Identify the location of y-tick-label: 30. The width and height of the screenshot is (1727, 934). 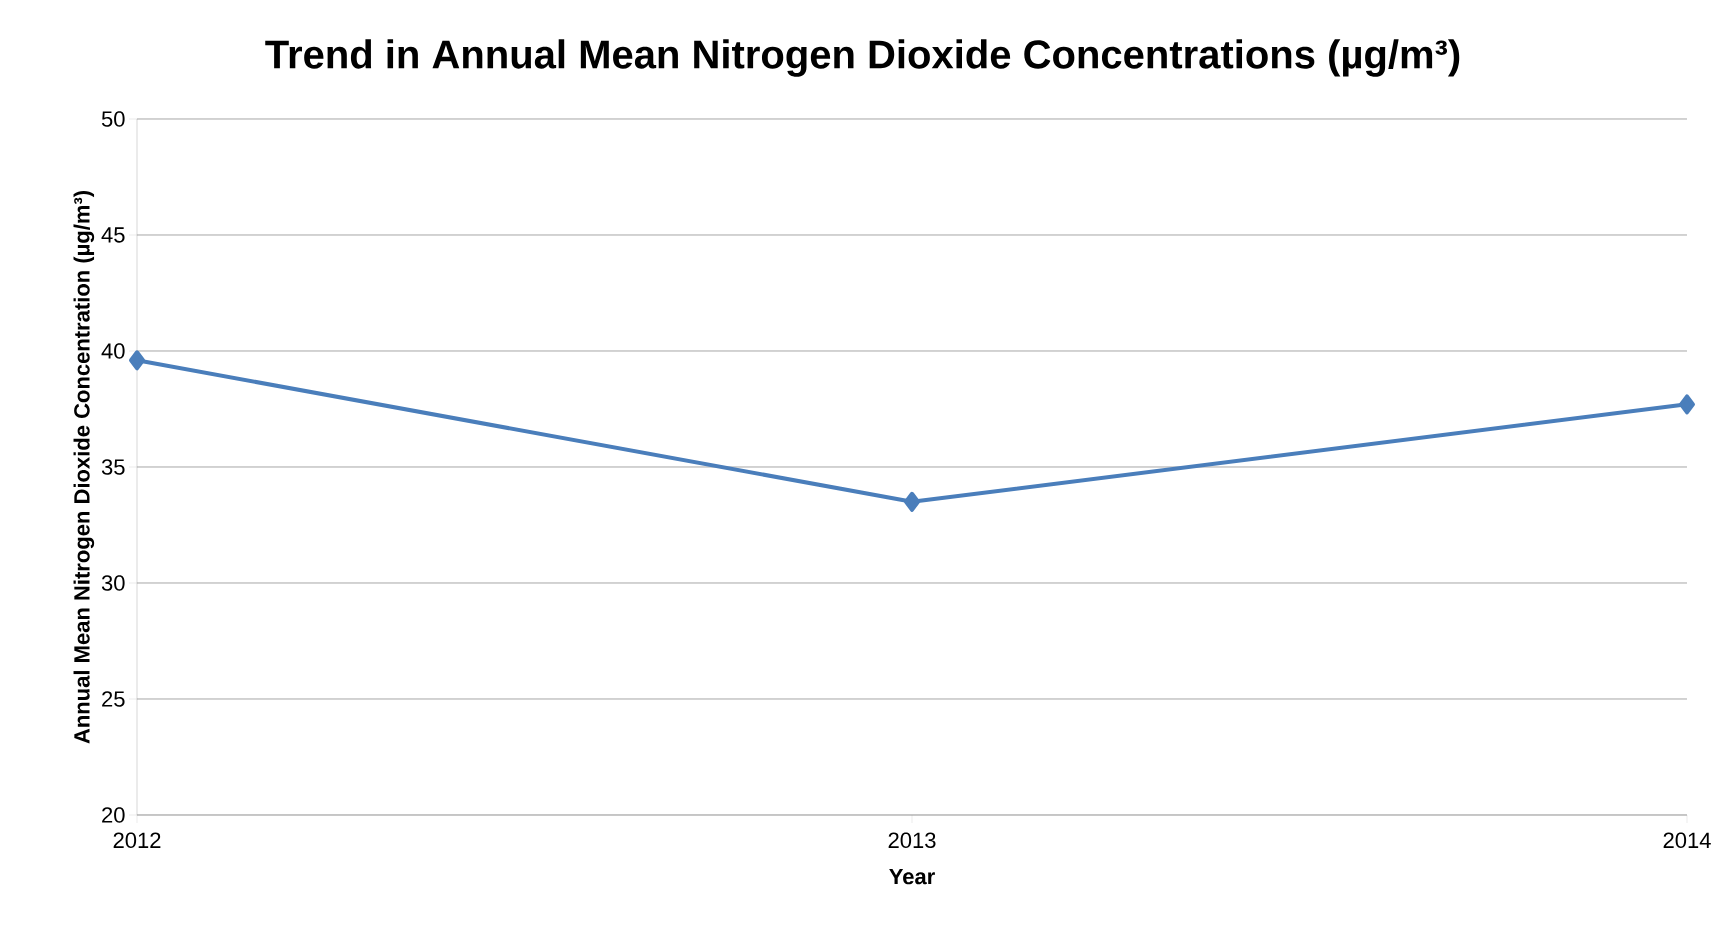
(113, 583).